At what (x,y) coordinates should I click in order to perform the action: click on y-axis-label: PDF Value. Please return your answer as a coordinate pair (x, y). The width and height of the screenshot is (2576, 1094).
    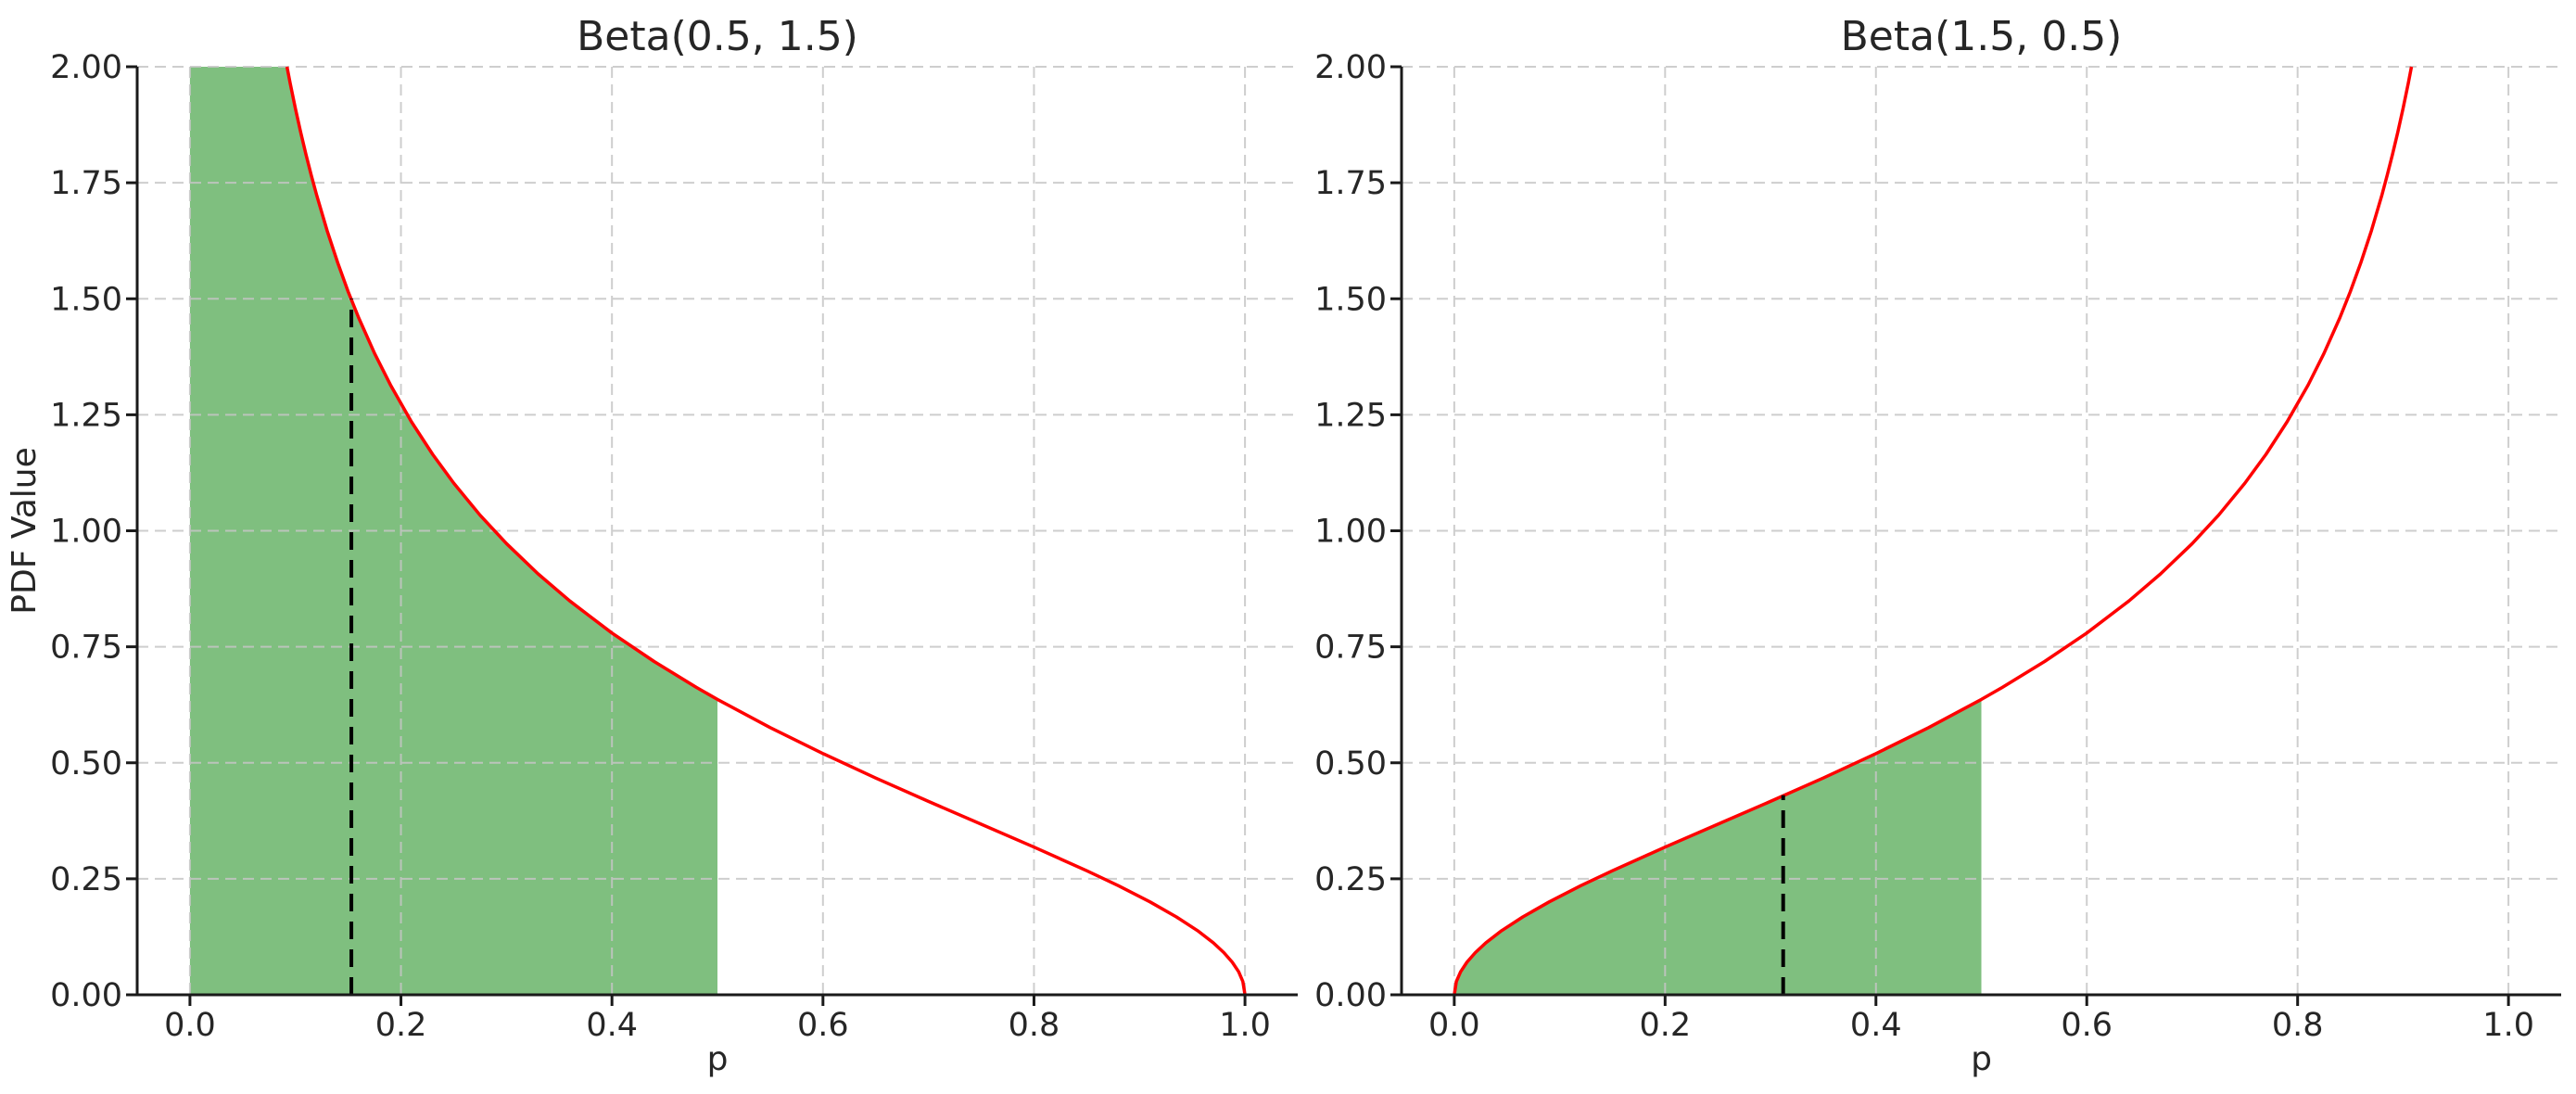
    Looking at the image, I should click on (25, 530).